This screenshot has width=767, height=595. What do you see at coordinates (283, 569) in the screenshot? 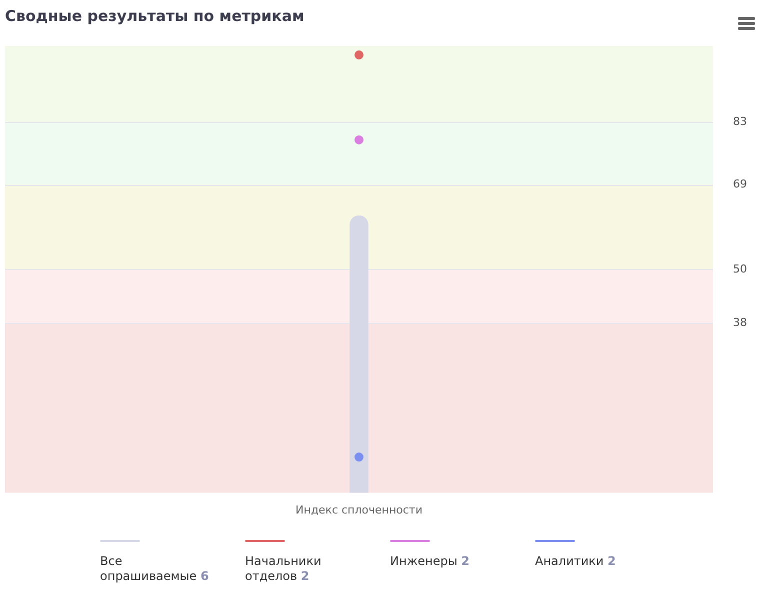
I see `legend-label: Начальники отделов 2` at bounding box center [283, 569].